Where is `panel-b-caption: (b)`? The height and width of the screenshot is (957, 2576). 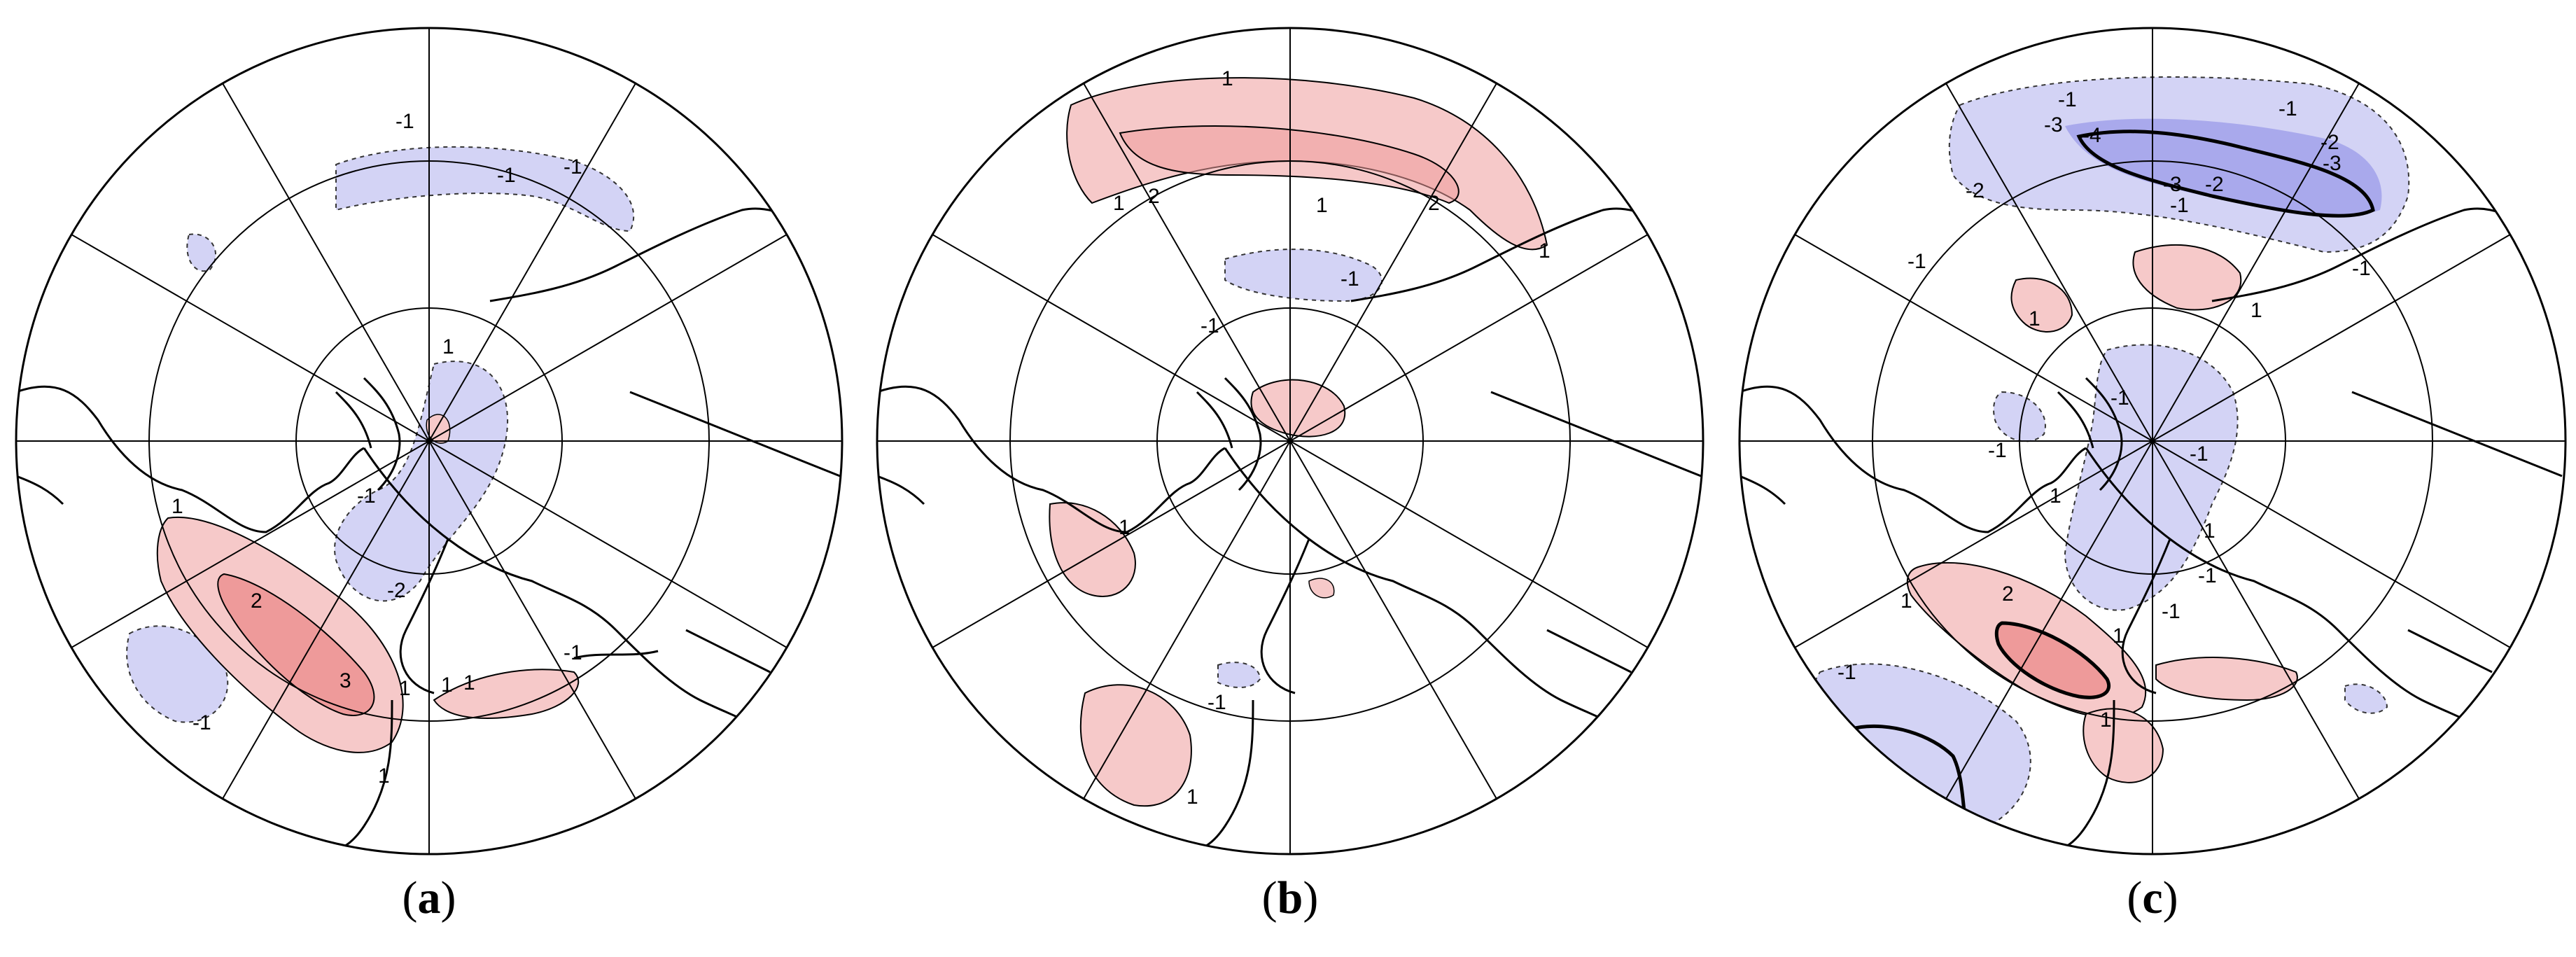
panel-b-caption: (b) is located at coordinates (1290, 897).